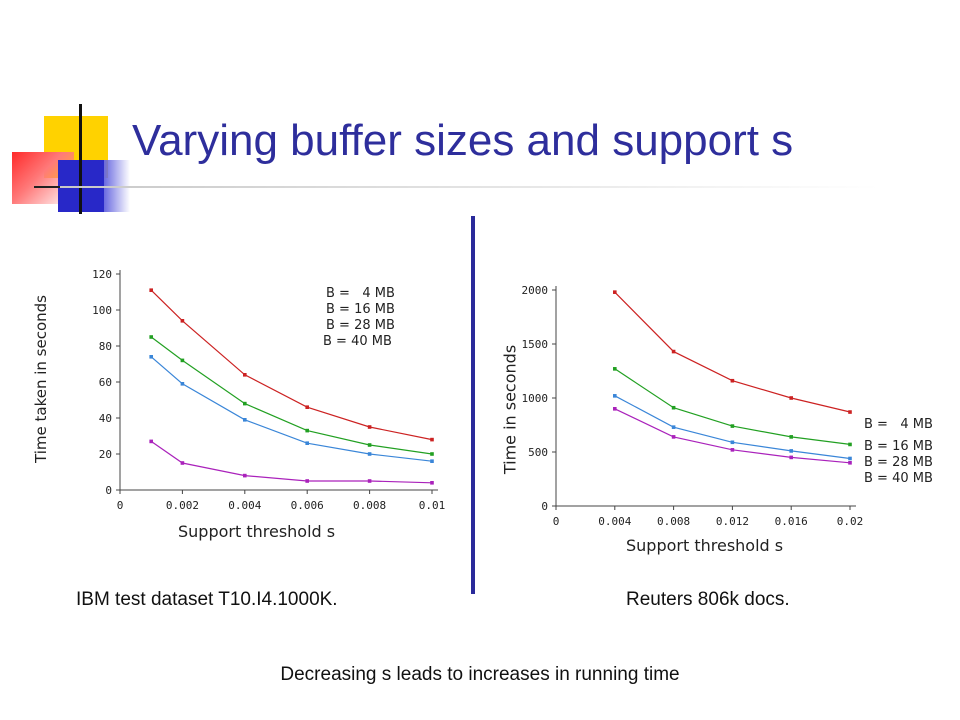  I want to click on x-axis-label-left: Support threshold s, so click(257, 531).